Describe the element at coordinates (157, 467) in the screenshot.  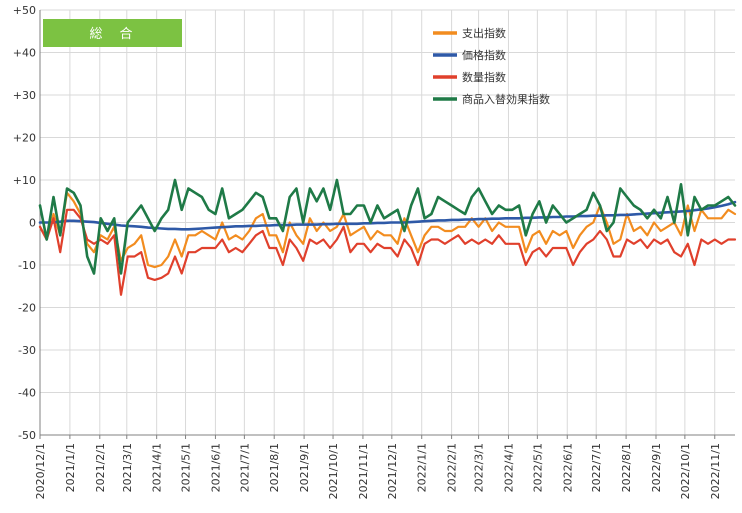
I see `x-tick-label: 2021/4/1` at that location.